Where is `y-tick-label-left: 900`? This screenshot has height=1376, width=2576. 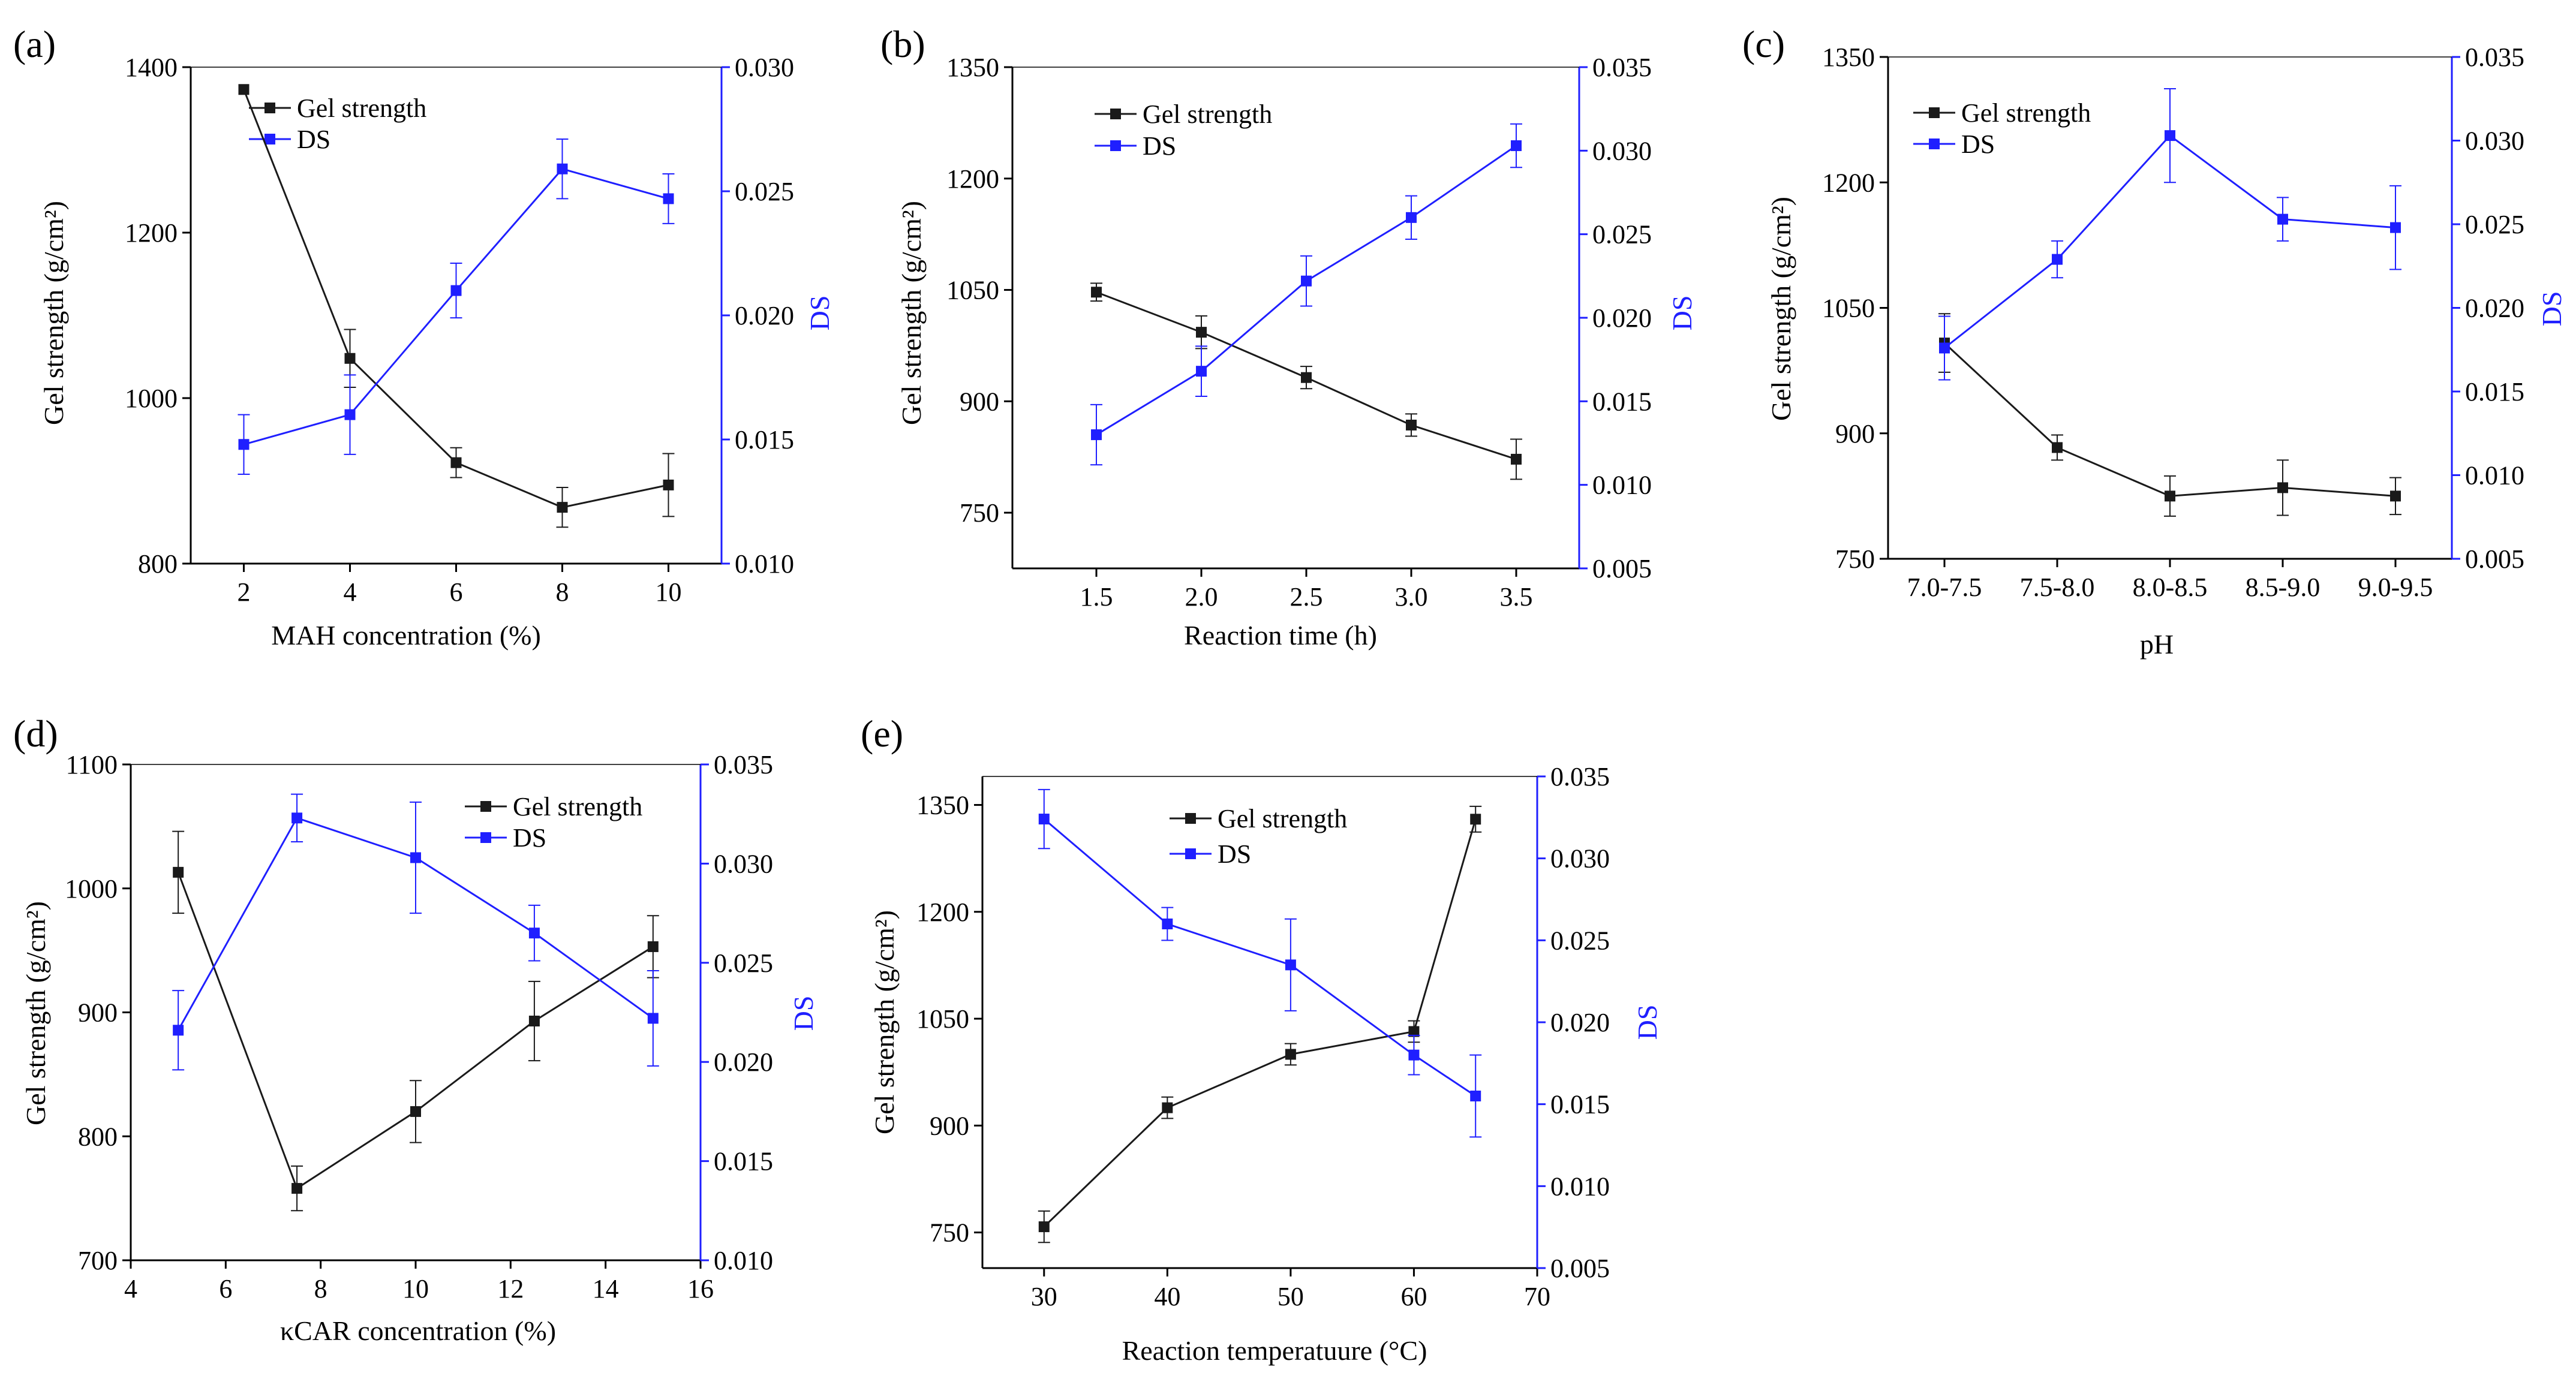
y-tick-label-left: 900 is located at coordinates (1855, 434).